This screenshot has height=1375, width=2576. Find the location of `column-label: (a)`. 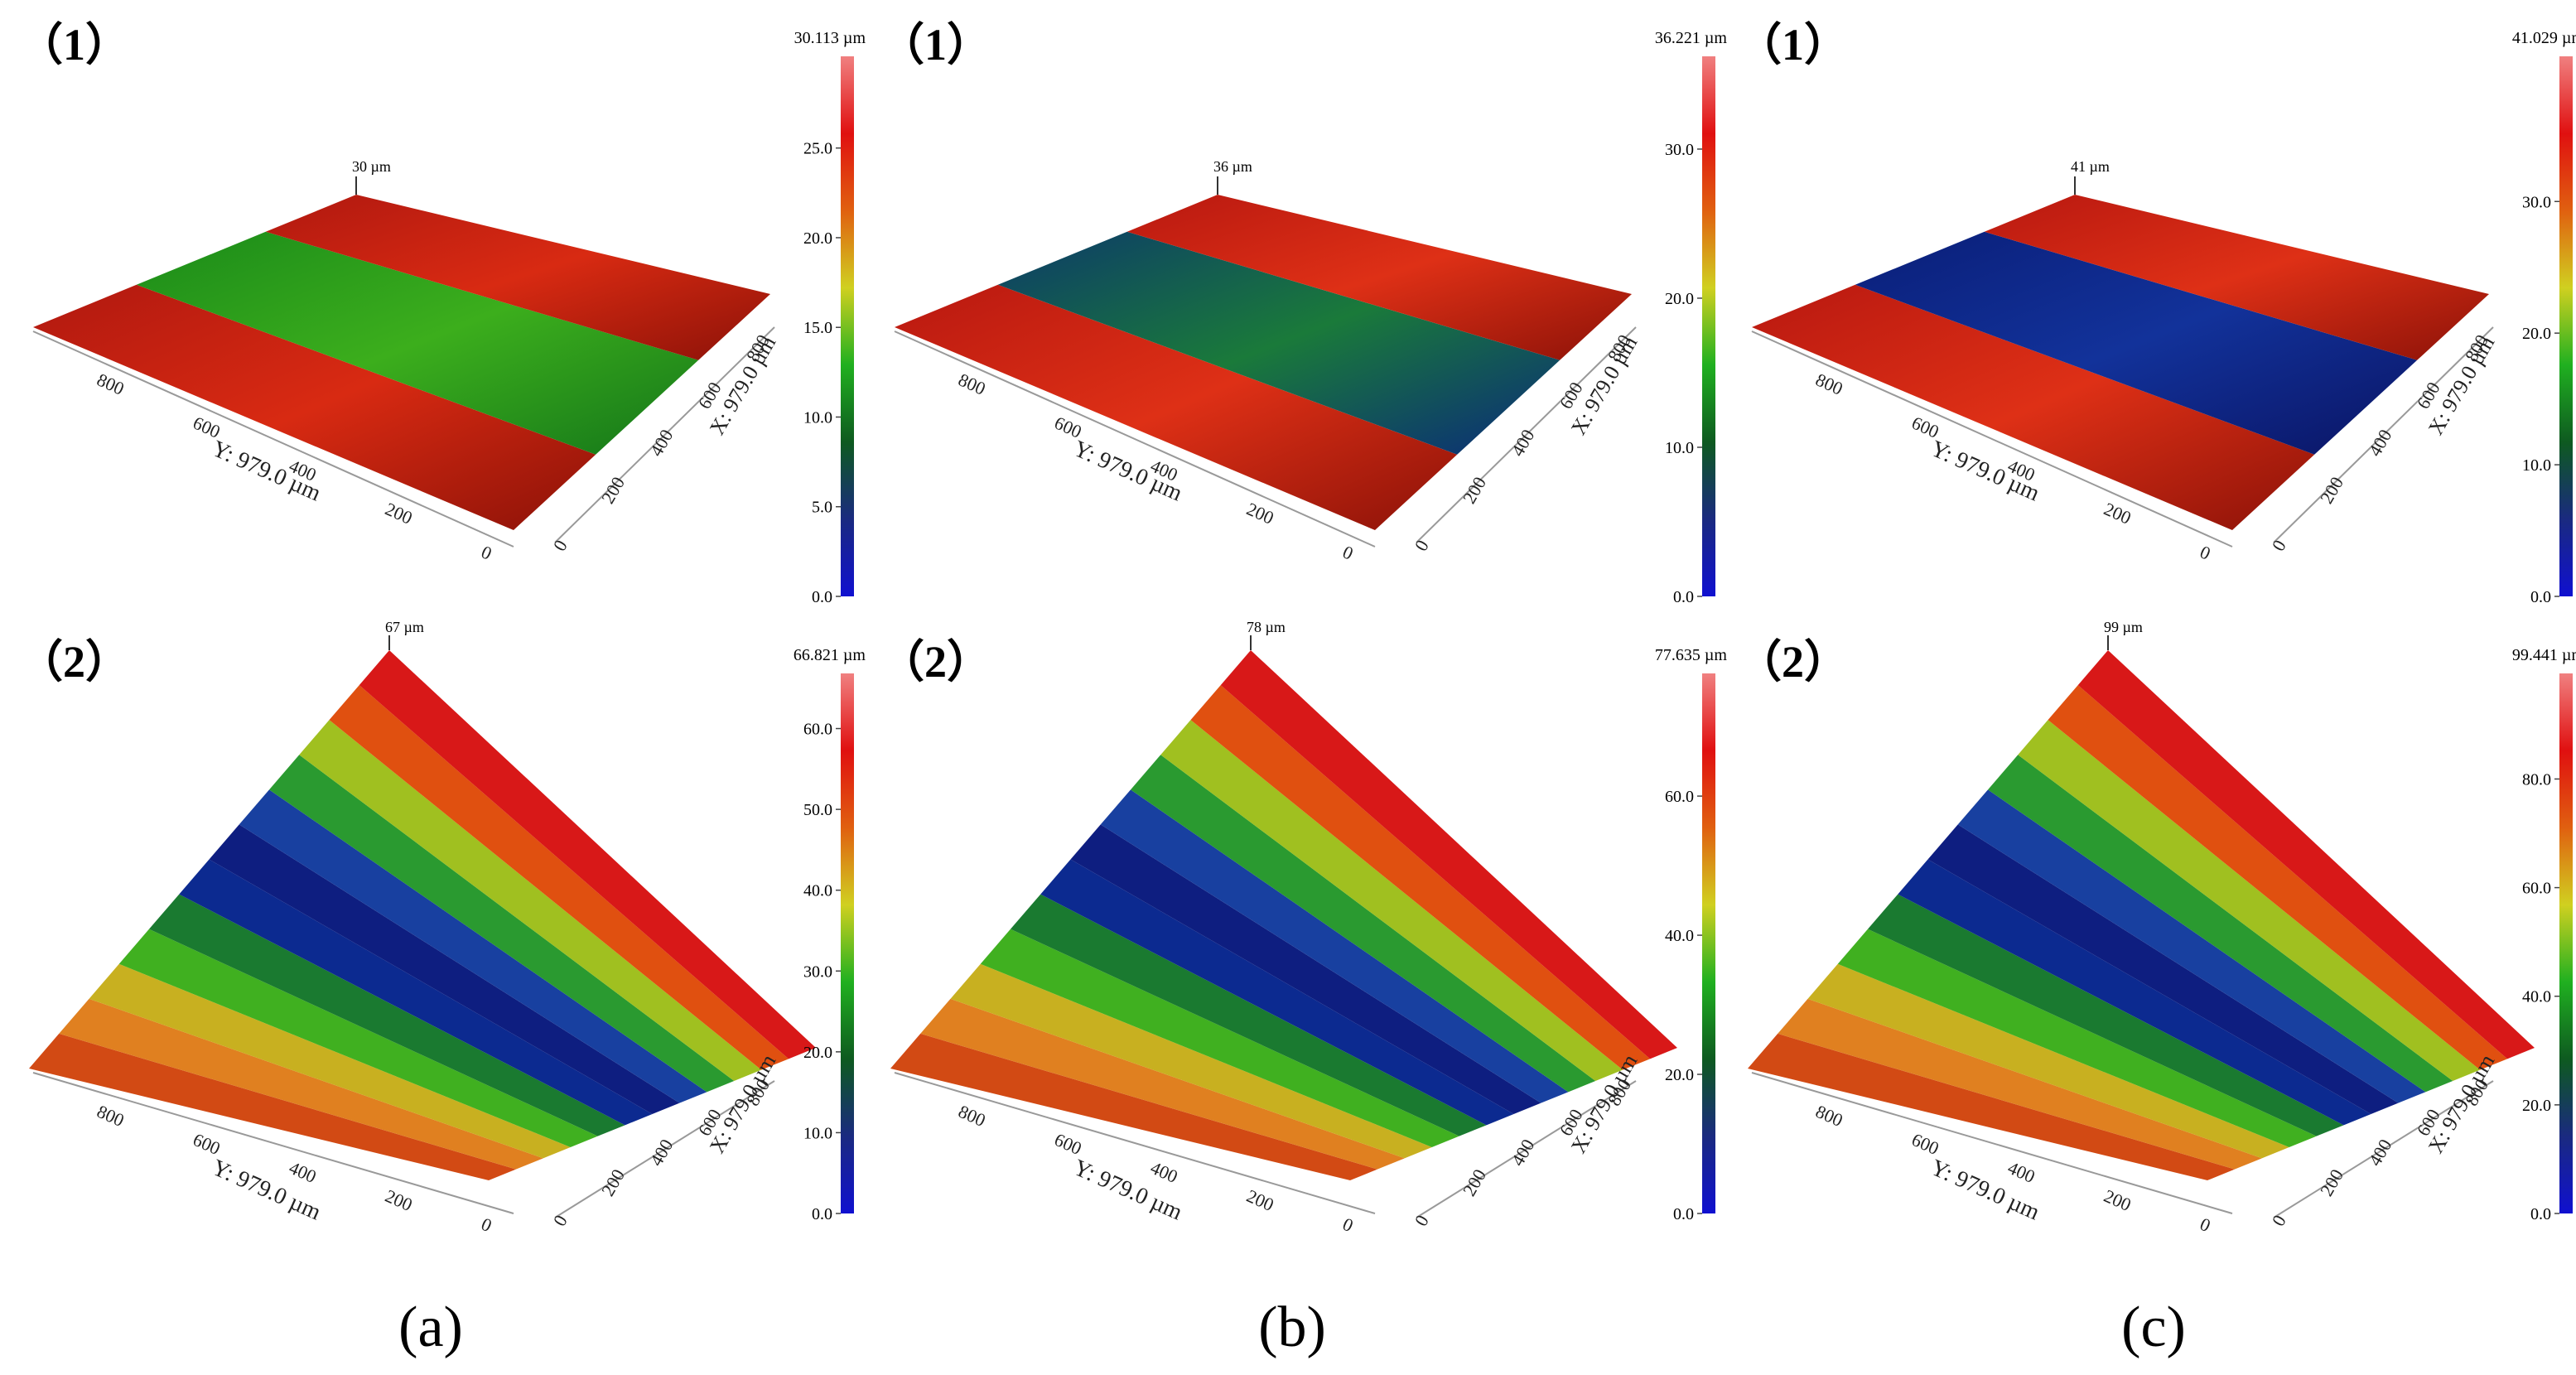

column-label: (a) is located at coordinates (431, 1327).